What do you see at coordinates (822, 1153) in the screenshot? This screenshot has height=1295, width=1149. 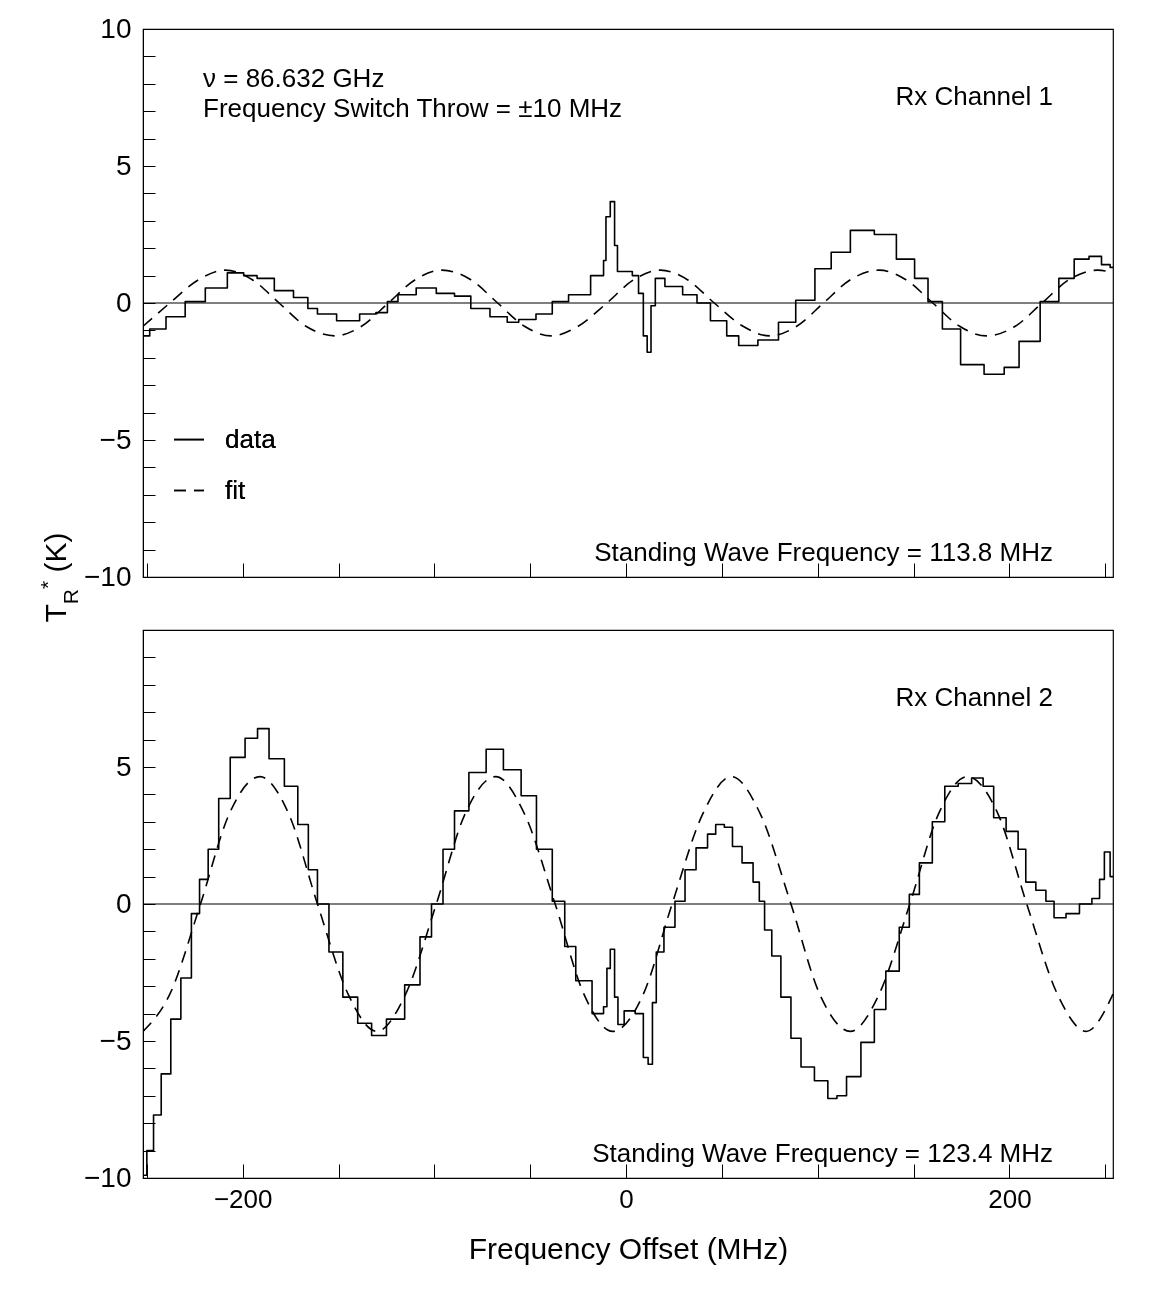 I see `annotation: Standing Wave Frequency = 123.4 MHz` at bounding box center [822, 1153].